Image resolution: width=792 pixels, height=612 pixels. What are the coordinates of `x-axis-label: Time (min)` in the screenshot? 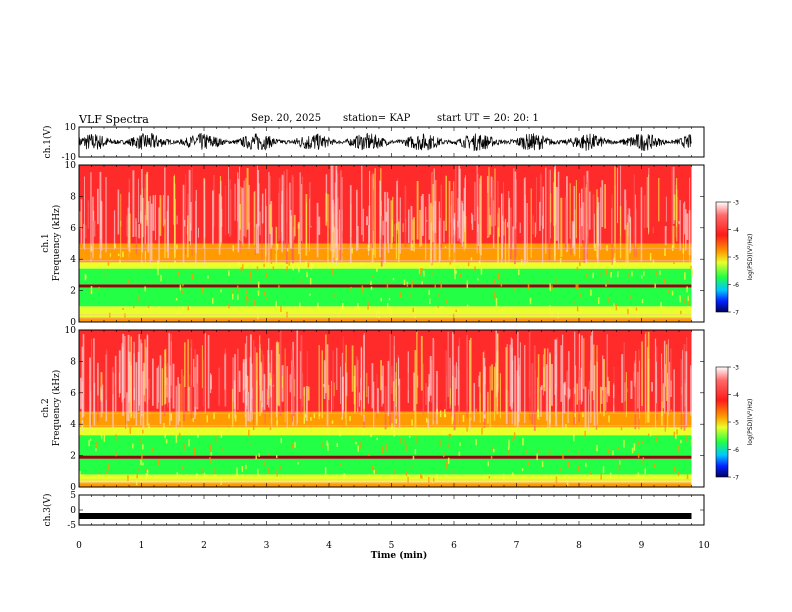 It's located at (399, 555).